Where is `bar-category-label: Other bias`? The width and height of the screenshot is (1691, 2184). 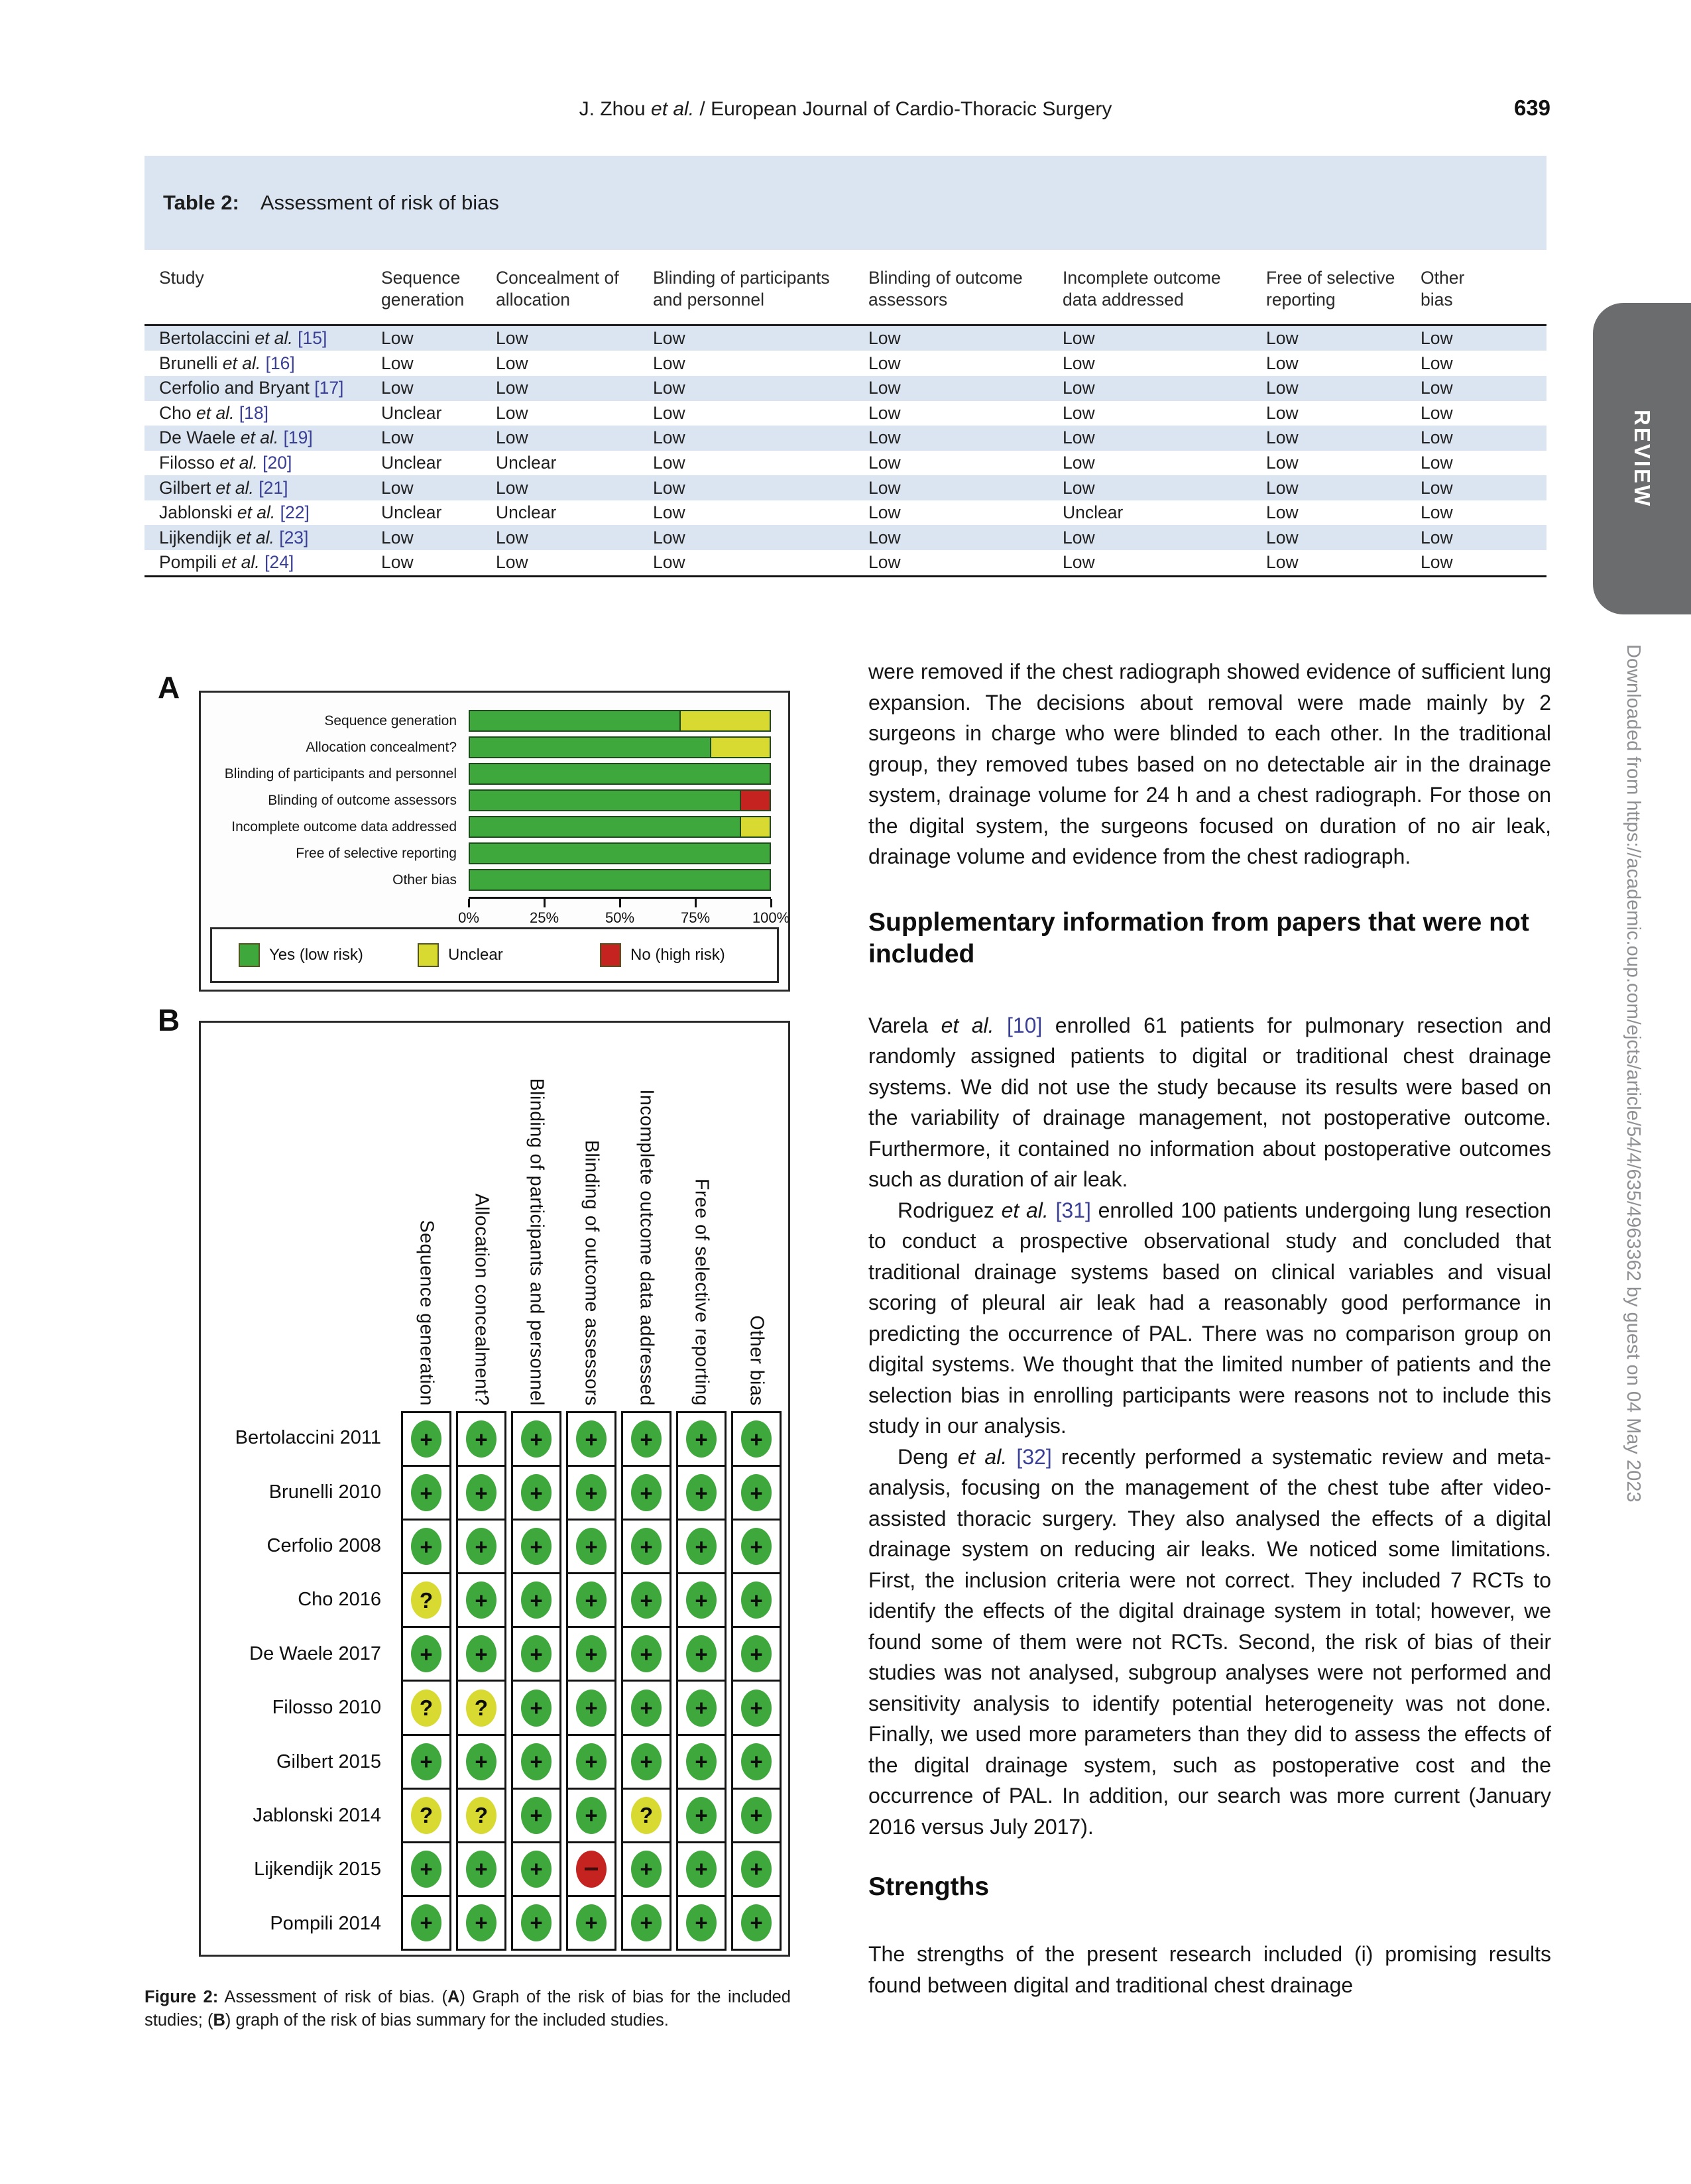
bar-category-label: Other bias is located at coordinates (424, 880).